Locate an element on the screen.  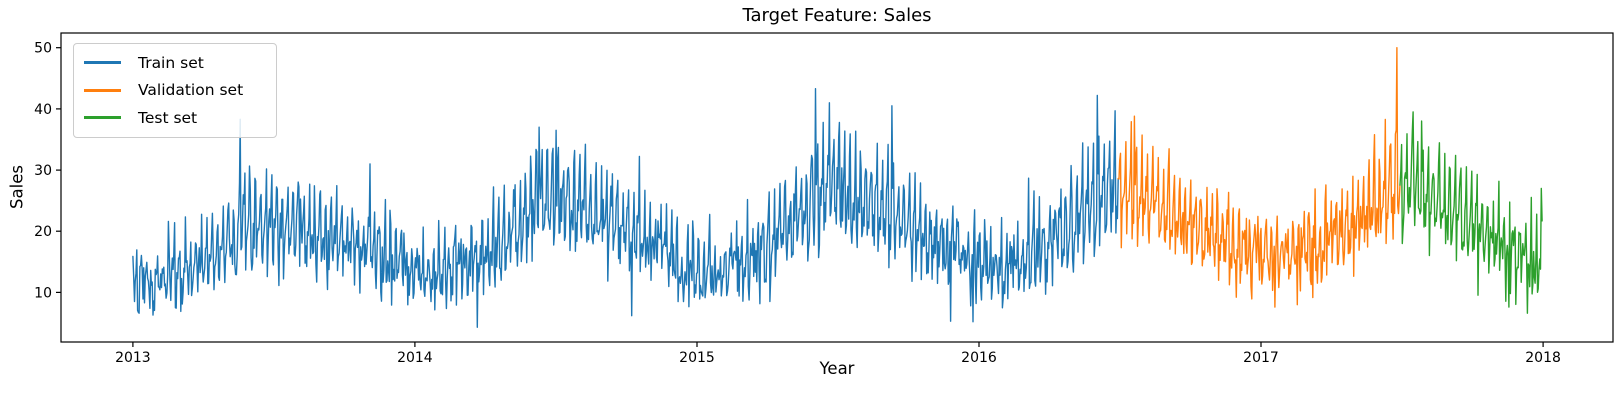
legend-item-train: Train set is located at coordinates (175, 63).